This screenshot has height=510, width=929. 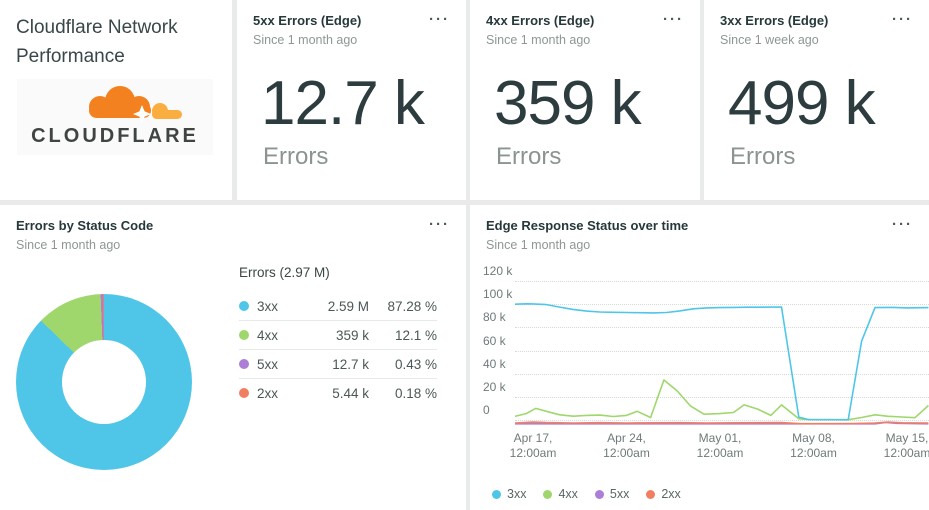 I want to click on x-axis-label: May 15, 12:00am, so click(x=906, y=445).